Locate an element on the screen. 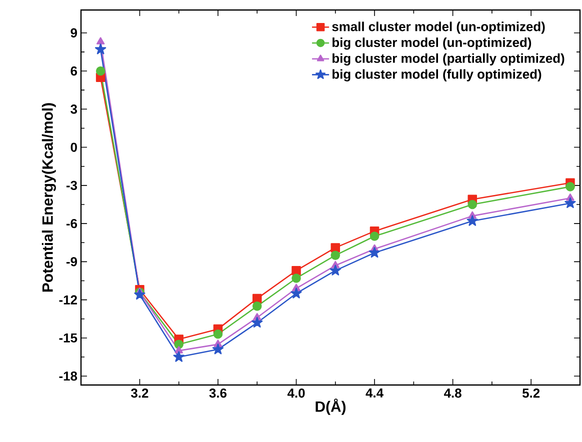  x-tick-label: 5.2 is located at coordinates (531, 393).